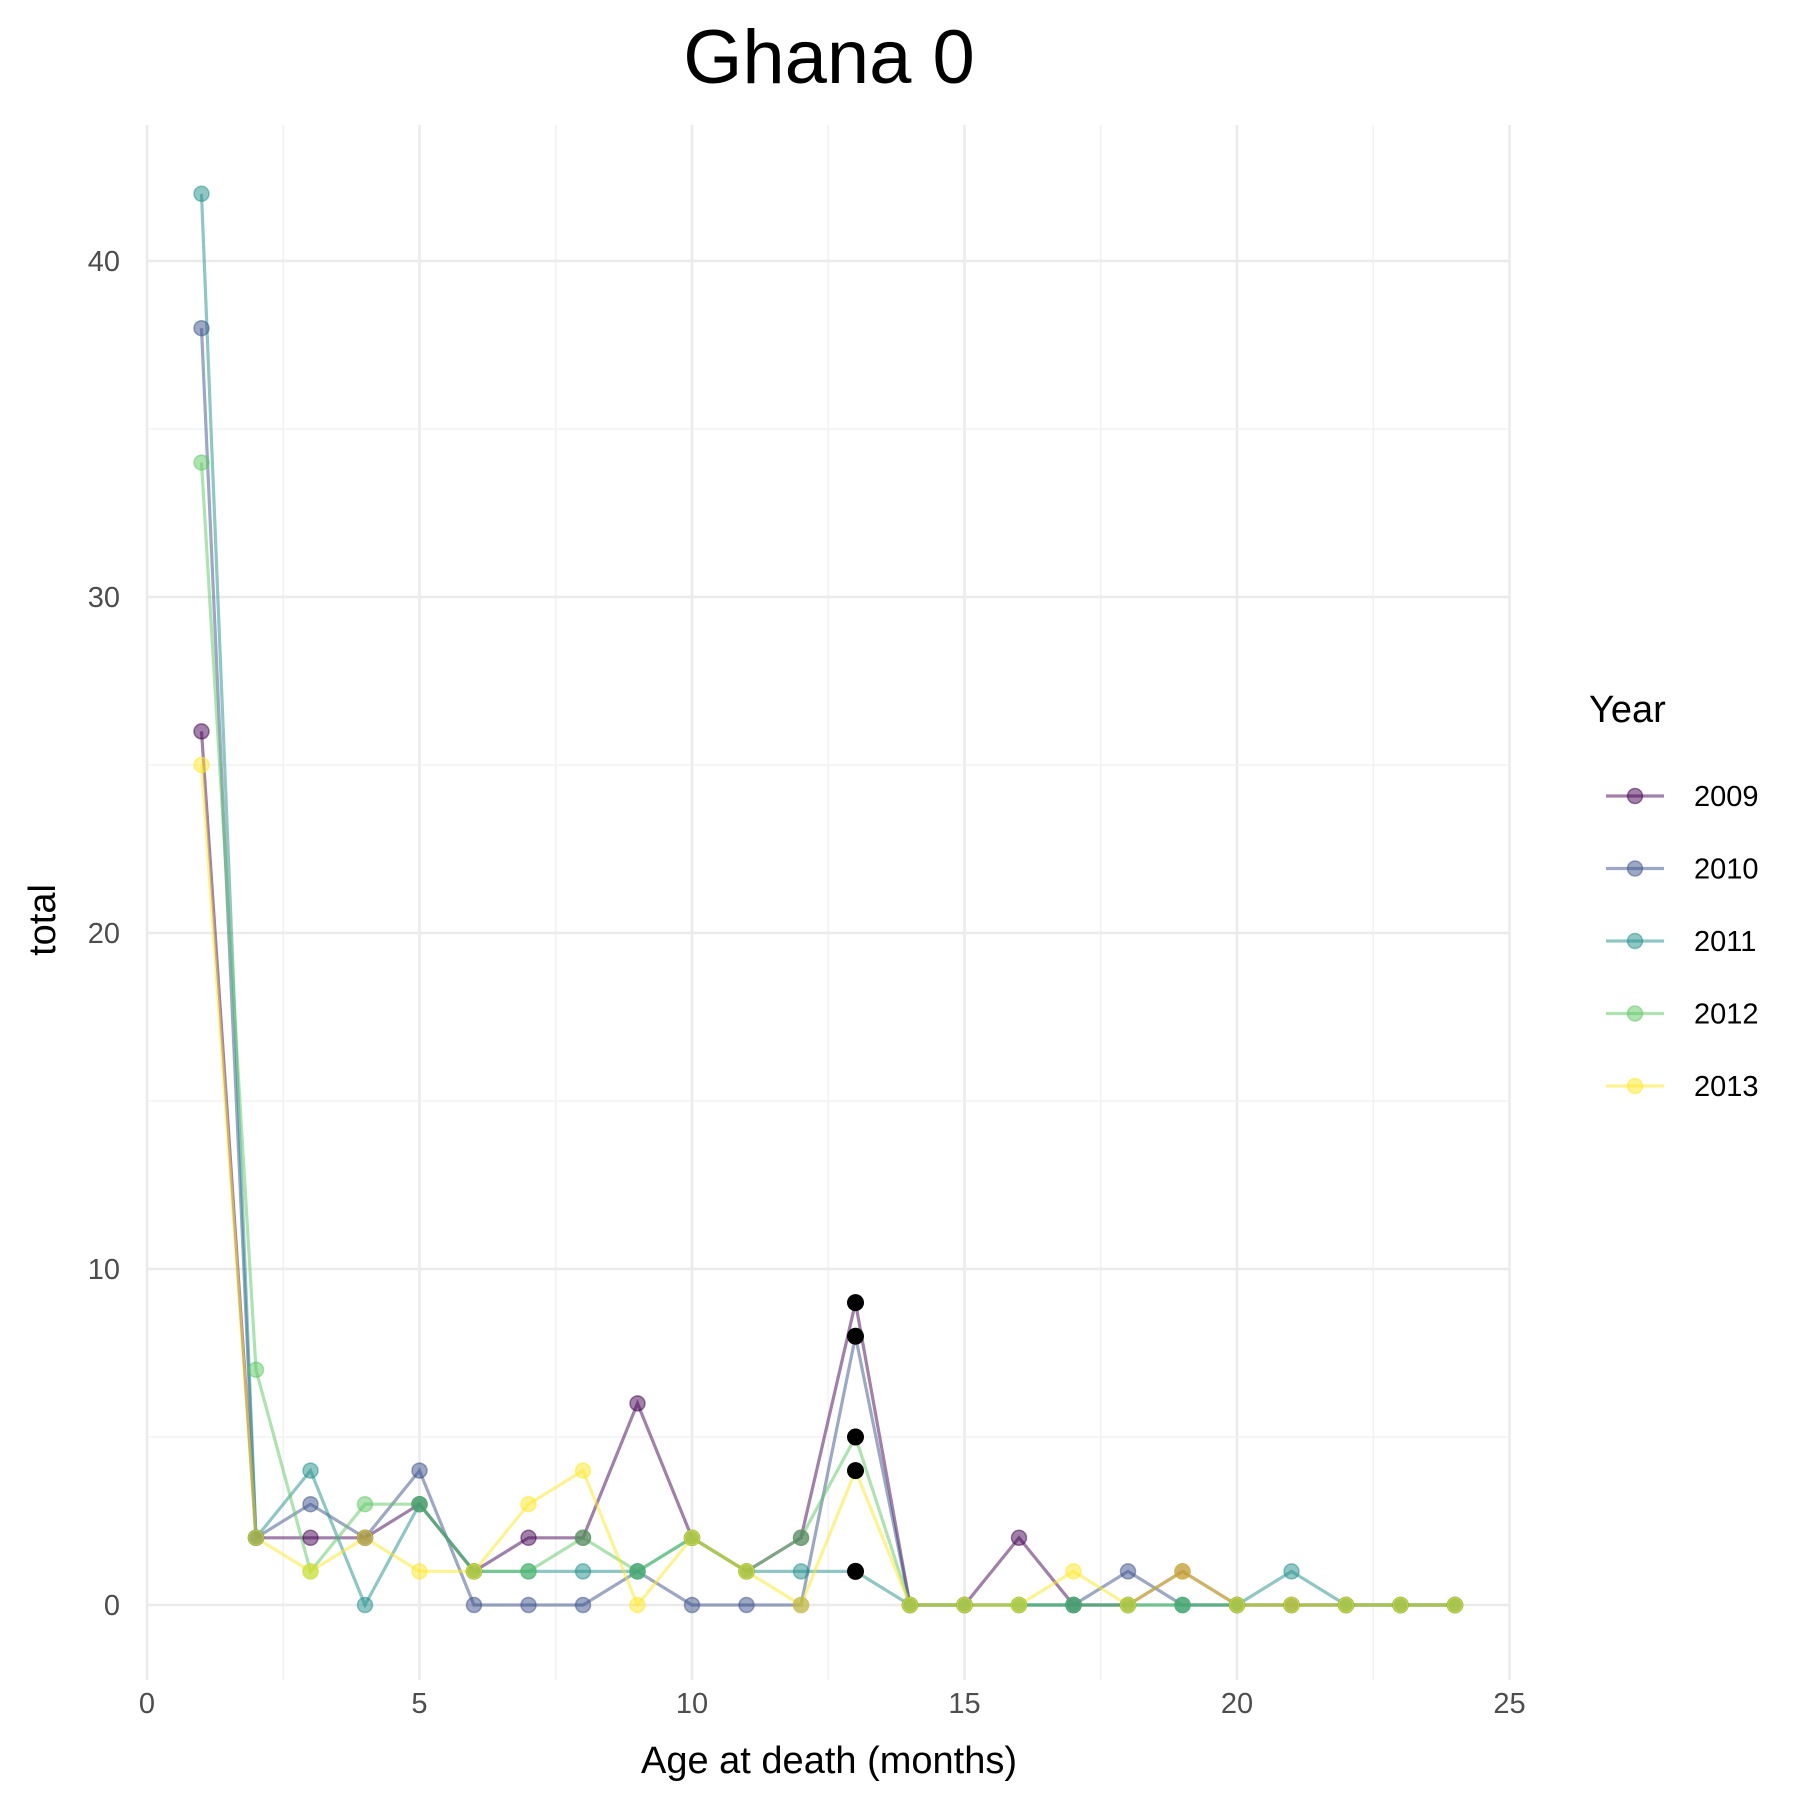 The width and height of the screenshot is (1800, 1800). What do you see at coordinates (1635, 868) in the screenshot?
I see `legend-key-point-2010` at bounding box center [1635, 868].